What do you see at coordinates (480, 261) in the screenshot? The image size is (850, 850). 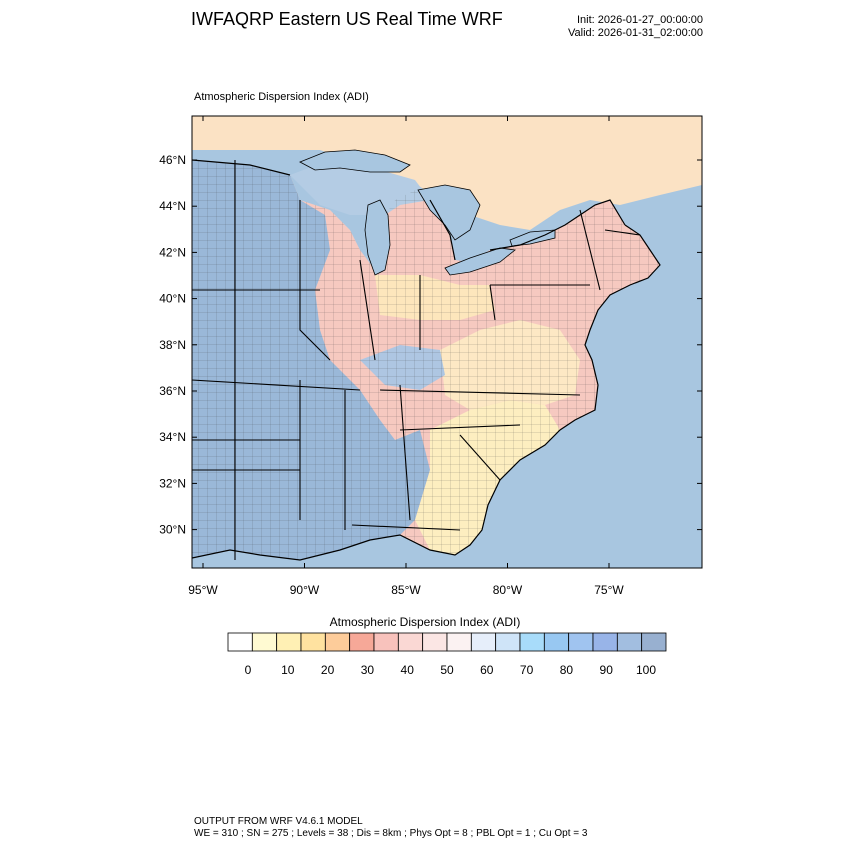 I see `lake-erie` at bounding box center [480, 261].